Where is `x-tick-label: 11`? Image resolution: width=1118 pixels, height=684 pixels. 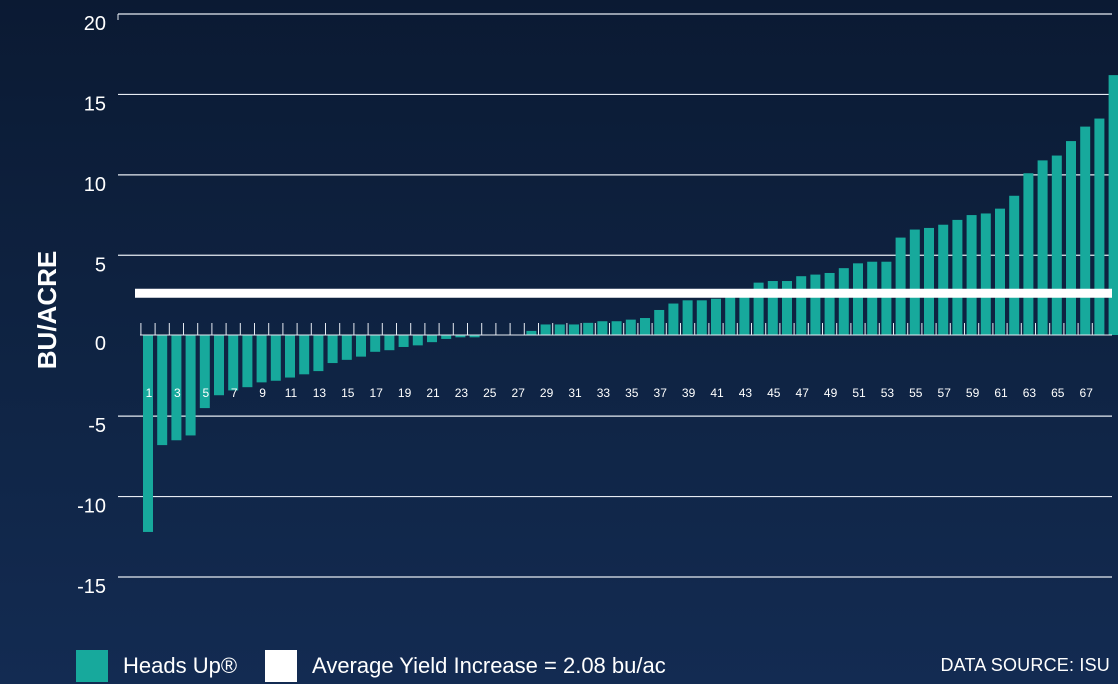
x-tick-label: 11 is located at coordinates (291, 393).